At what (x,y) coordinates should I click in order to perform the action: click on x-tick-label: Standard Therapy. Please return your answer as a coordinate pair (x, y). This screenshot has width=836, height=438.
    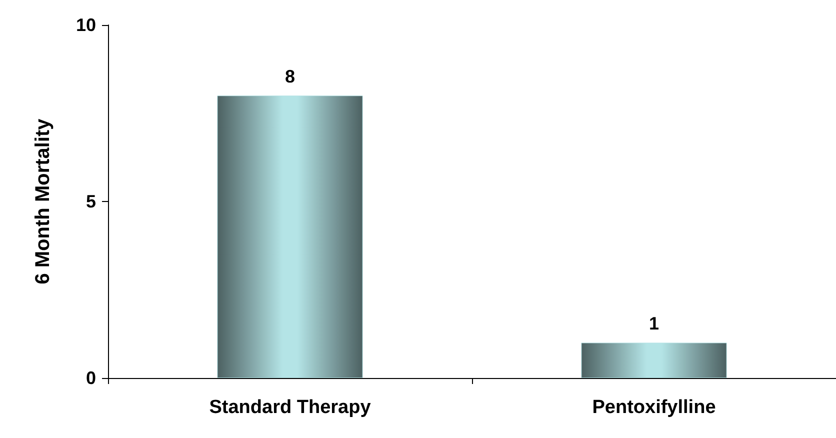
    Looking at the image, I should click on (290, 407).